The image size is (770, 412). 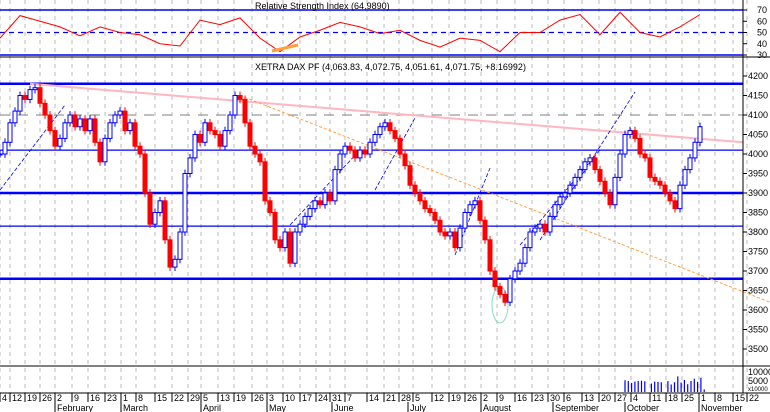 I want to click on rsi-y-tick-label: 70, so click(x=762, y=10).